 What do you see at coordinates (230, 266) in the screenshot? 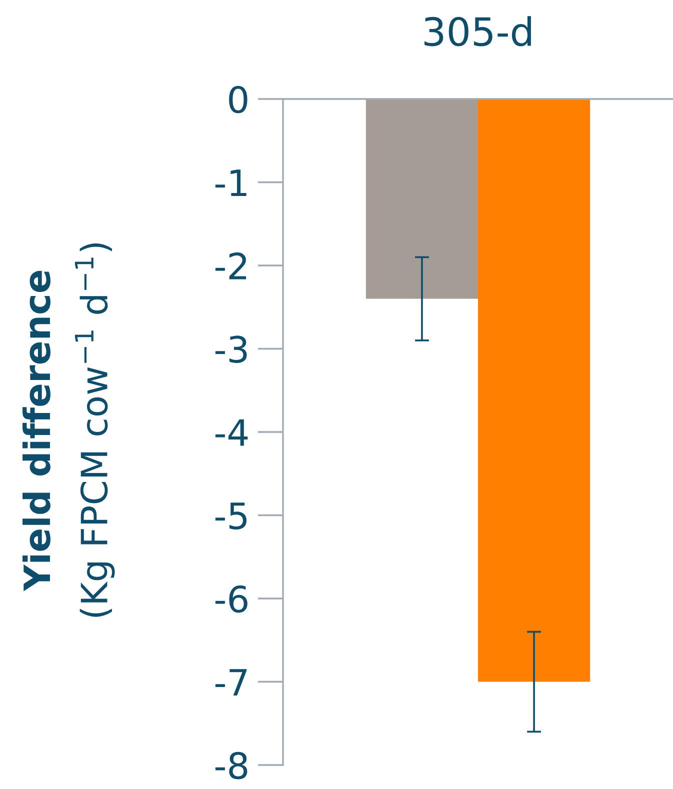
I see `y-tick-label: -2` at bounding box center [230, 266].